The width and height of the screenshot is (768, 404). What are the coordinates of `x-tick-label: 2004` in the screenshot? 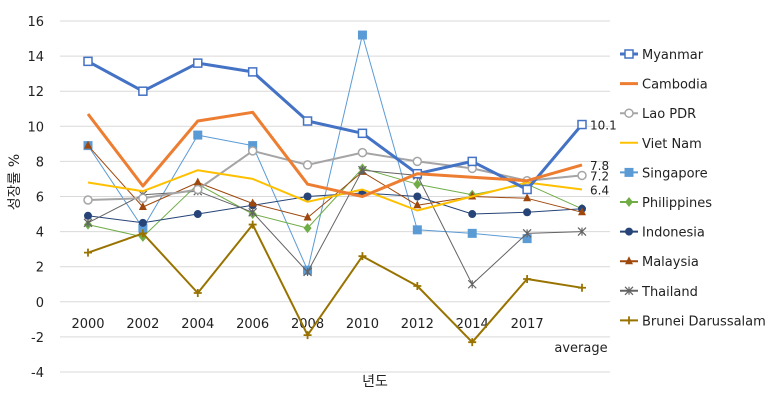 It's located at (197, 324).